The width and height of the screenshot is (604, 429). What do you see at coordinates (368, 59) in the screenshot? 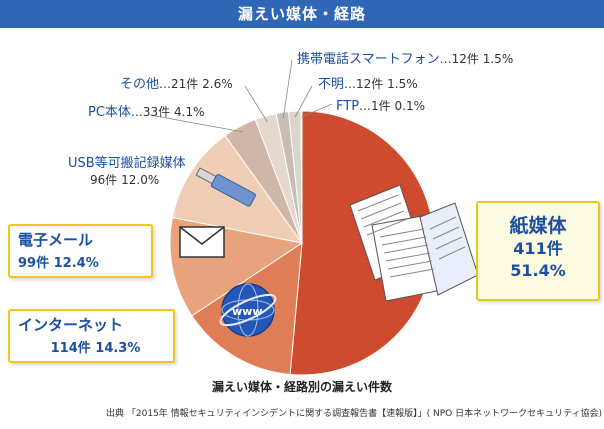
I see `label-mobile-name: 携帯電話スマートフォン` at bounding box center [368, 59].